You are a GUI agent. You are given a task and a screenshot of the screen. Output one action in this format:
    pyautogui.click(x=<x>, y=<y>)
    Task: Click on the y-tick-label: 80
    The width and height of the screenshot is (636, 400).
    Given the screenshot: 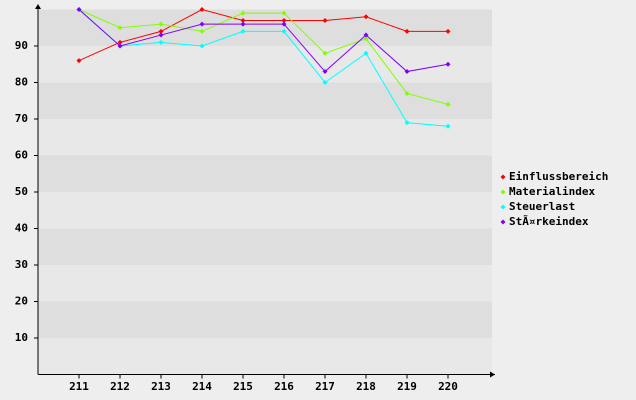 What is the action you would take?
    pyautogui.click(x=21, y=82)
    